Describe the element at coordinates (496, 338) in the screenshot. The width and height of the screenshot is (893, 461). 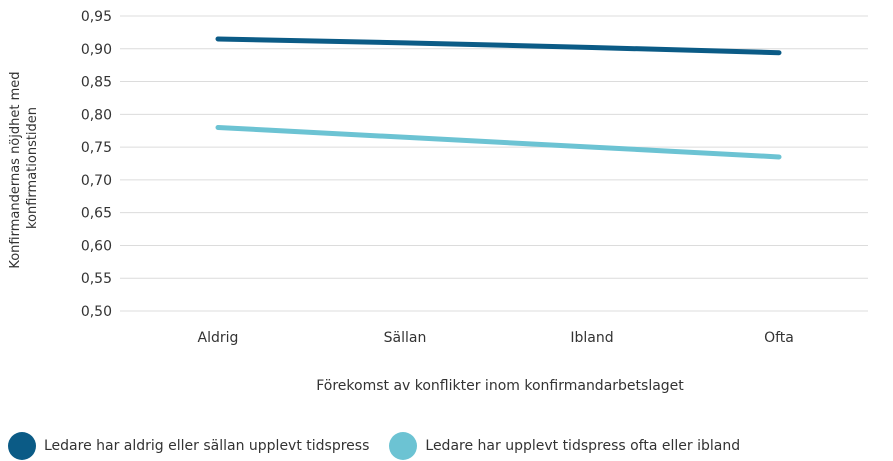
I see `x-axis-ticks: Aldrig Sällan Ibland Ofta` at that location.